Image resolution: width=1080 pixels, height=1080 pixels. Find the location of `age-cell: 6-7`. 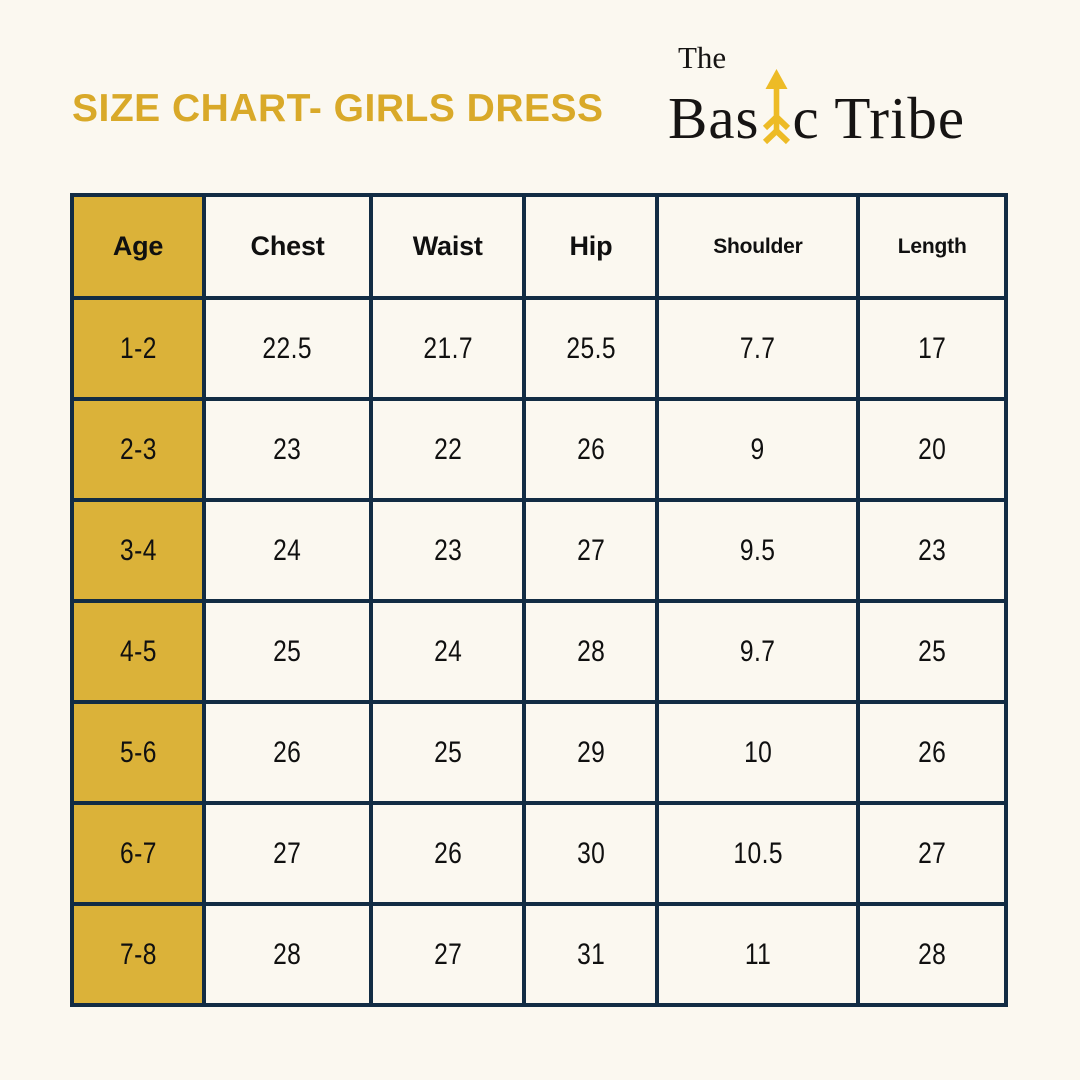

age-cell: 6-7 is located at coordinates (138, 853).